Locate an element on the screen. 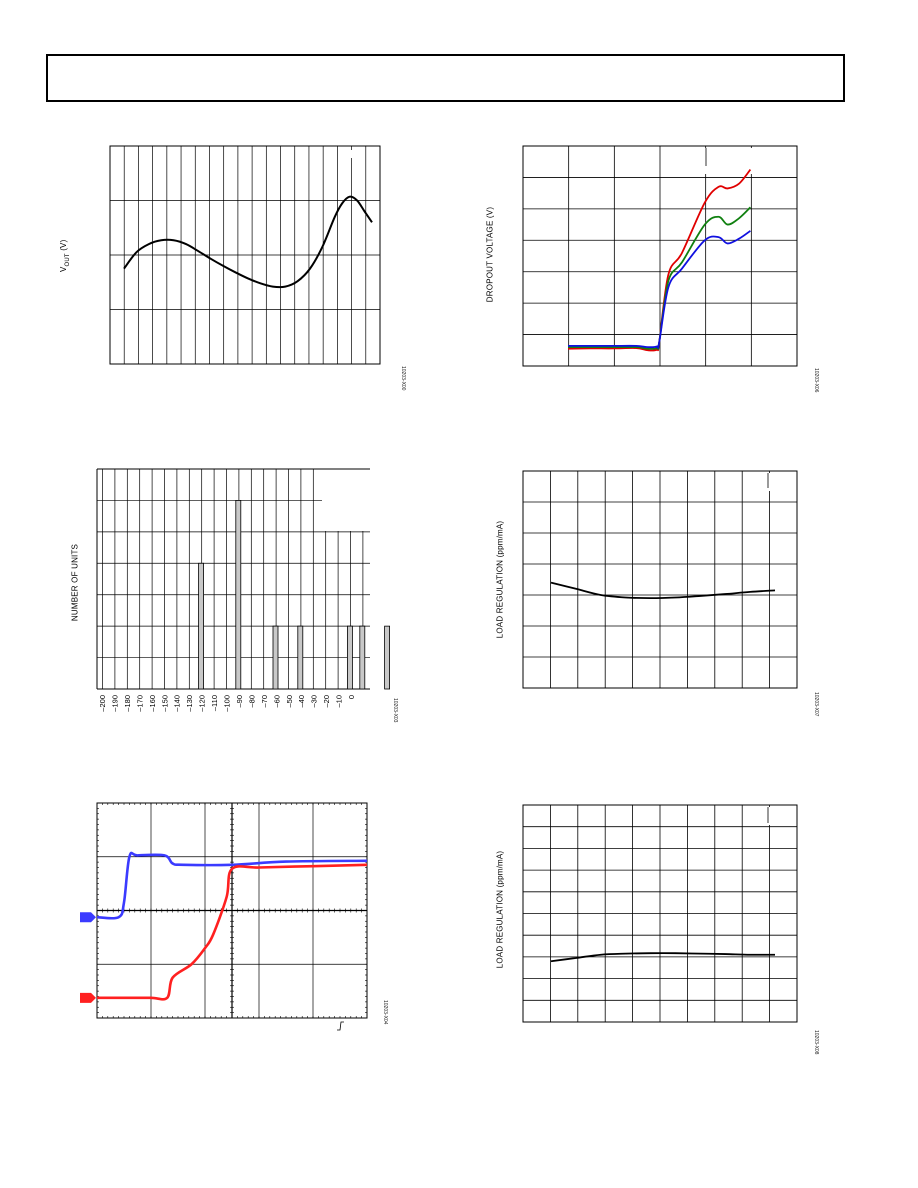  hist-tick-label: –190 is located at coordinates (114, 703).